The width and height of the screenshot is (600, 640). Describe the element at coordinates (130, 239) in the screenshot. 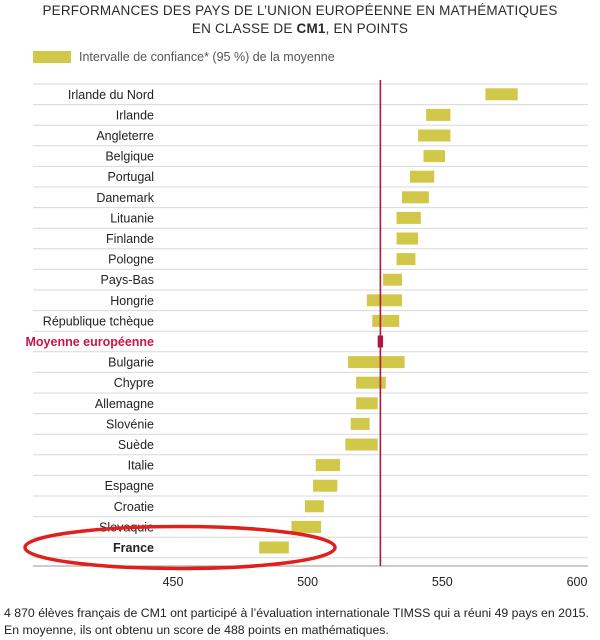

I see `row-label: Finlande` at that location.